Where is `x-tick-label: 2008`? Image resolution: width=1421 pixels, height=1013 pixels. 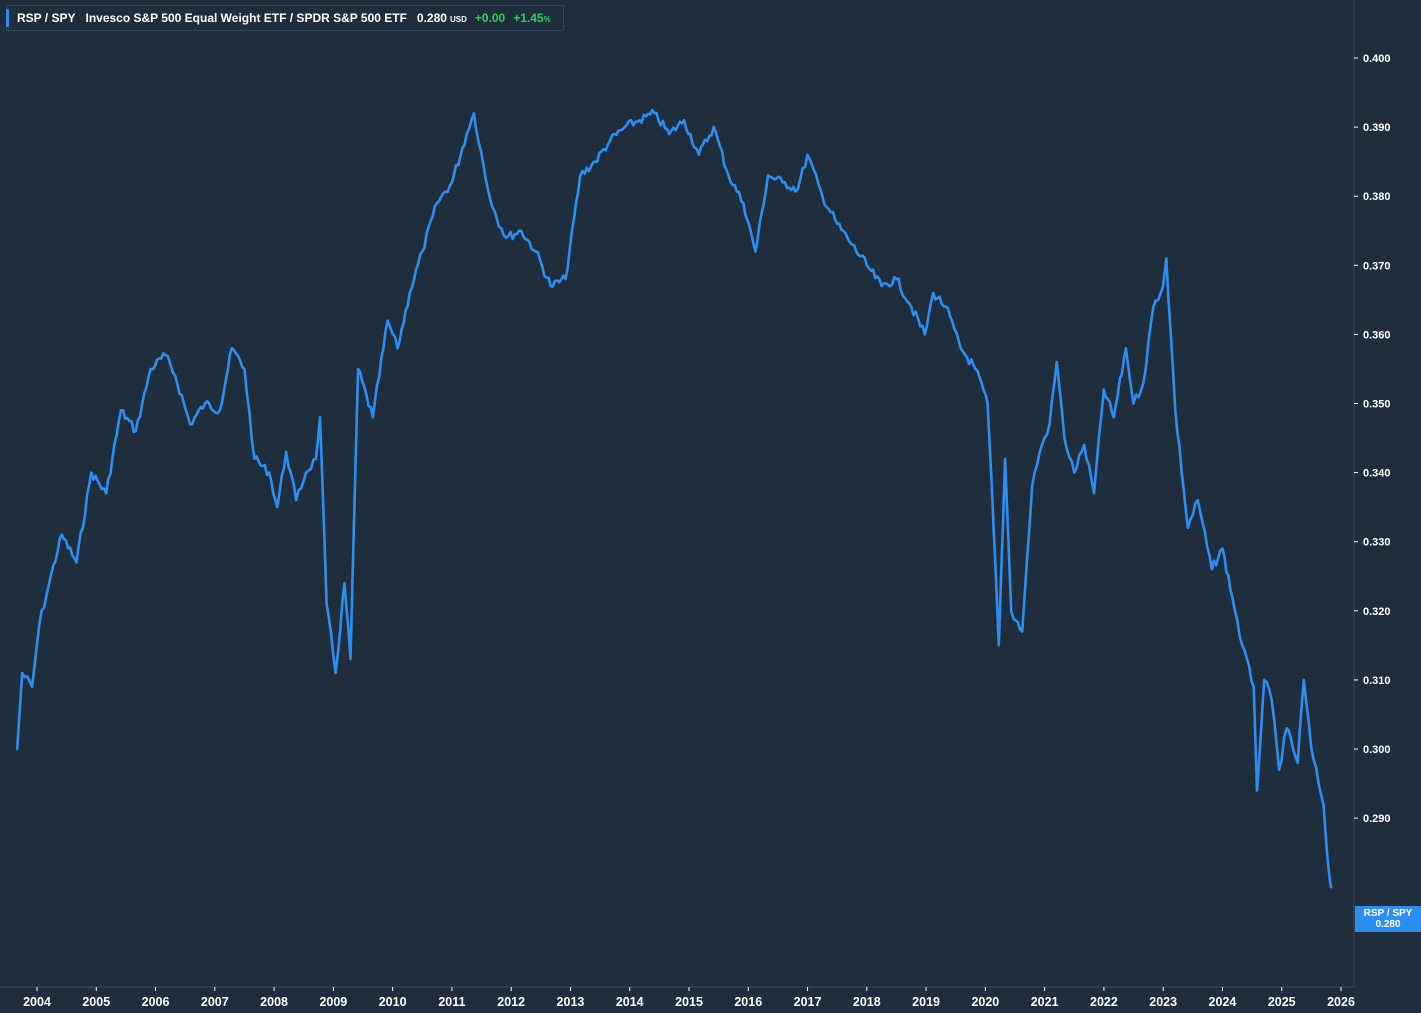
x-tick-label: 2008 is located at coordinates (274, 1002).